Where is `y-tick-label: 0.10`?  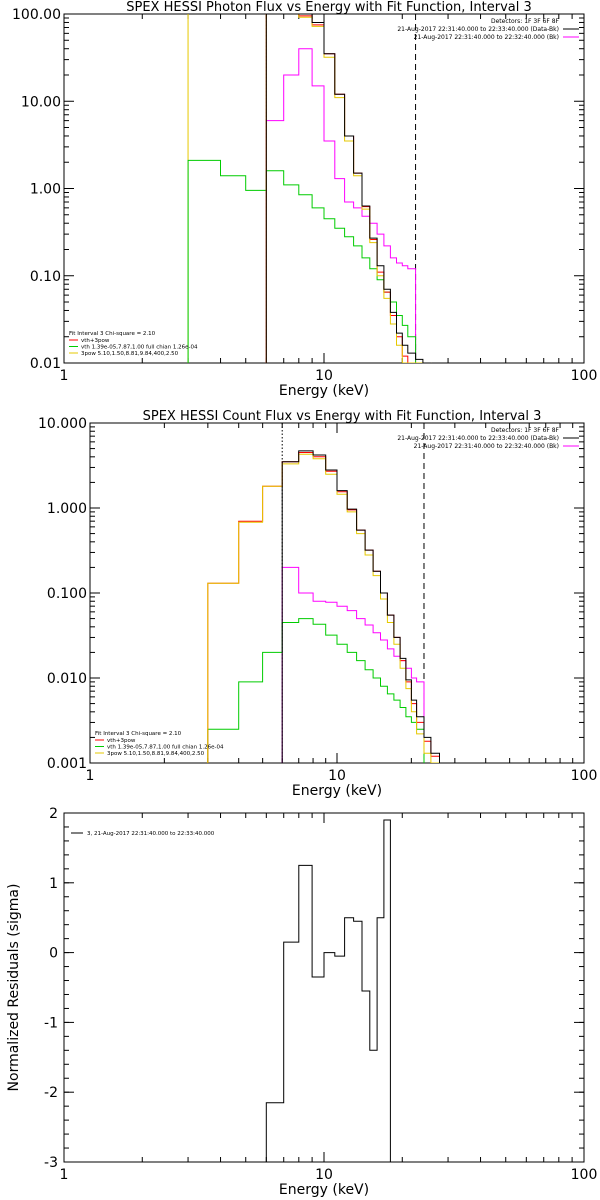 y-tick-label: 0.10 is located at coordinates (45, 277).